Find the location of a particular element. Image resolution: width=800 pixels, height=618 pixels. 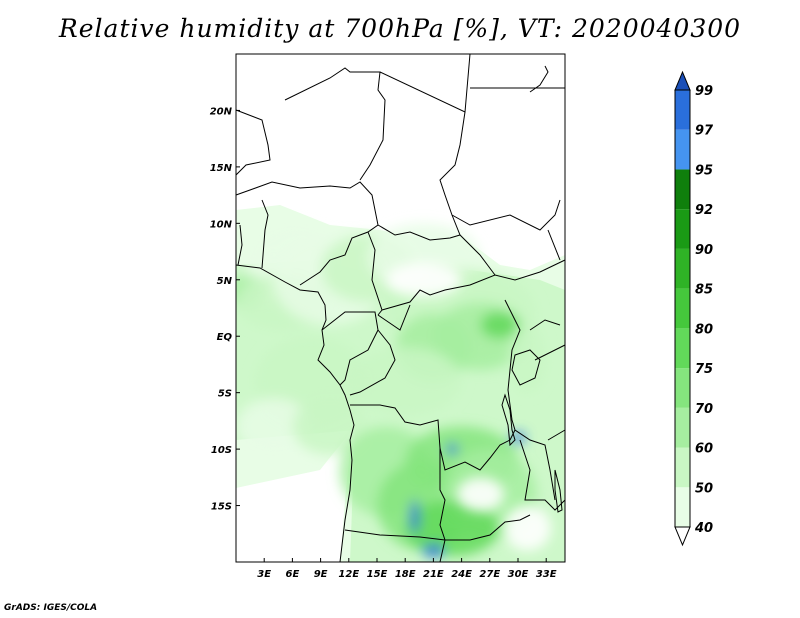

lat-tick-label: EQ is located at coordinates (225, 337).